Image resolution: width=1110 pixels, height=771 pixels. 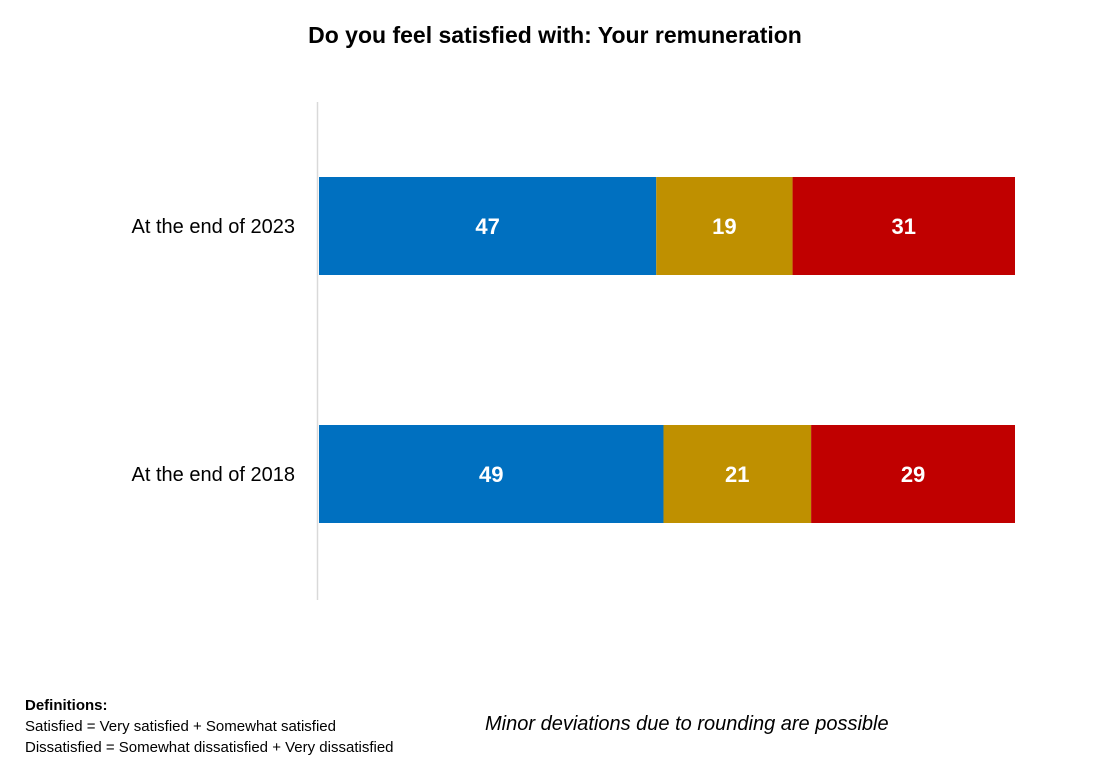 I want to click on data-label: 47, so click(x=487, y=226).